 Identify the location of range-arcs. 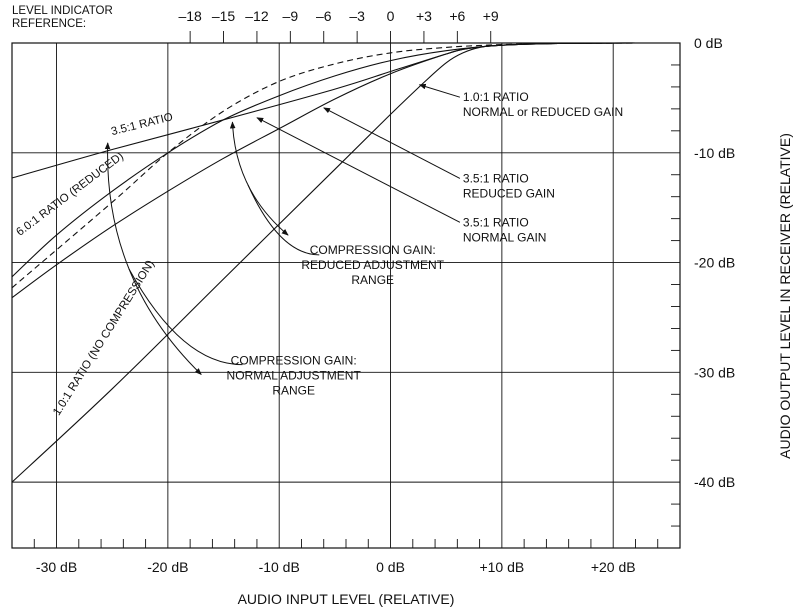
(212, 248).